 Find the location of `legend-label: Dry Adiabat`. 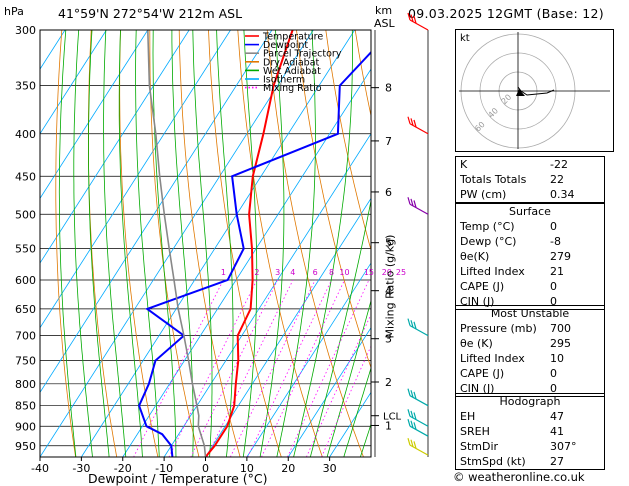

legend-label: Dry Adiabat is located at coordinates (291, 62).